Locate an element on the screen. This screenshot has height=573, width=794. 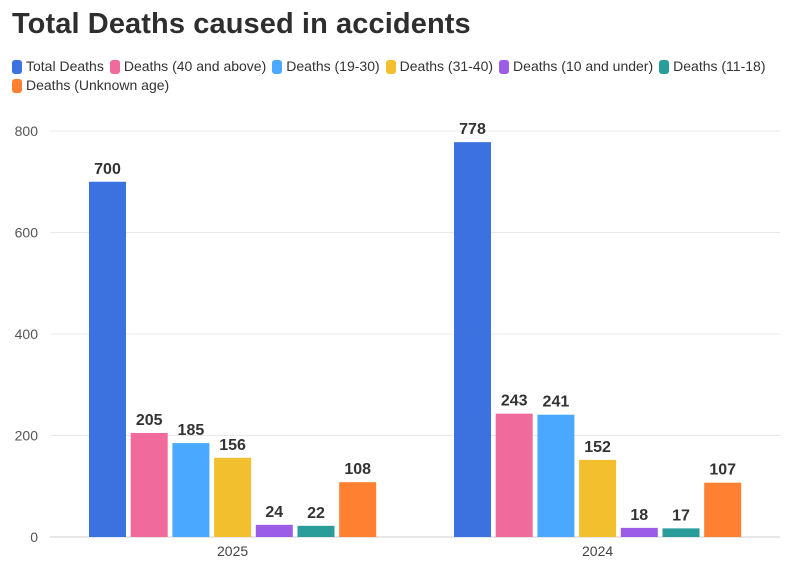
legend-item: Total Deaths is located at coordinates (58, 66).